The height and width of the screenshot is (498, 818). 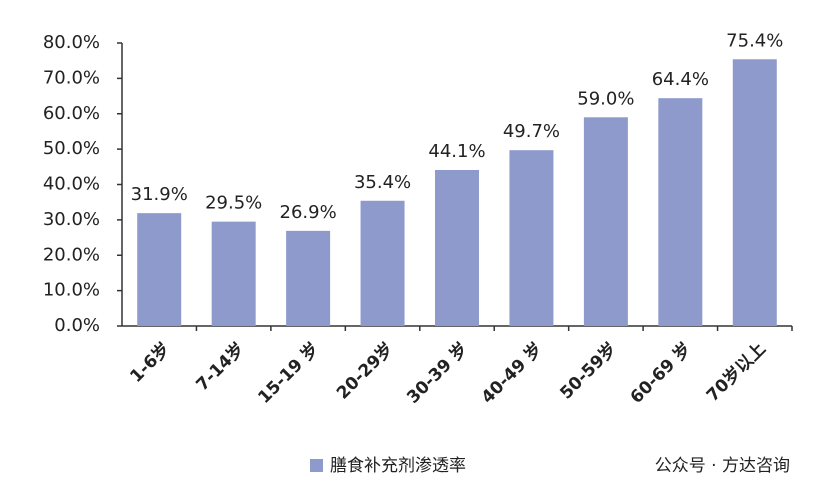 I want to click on value-label: 59.0%, so click(x=605, y=98).